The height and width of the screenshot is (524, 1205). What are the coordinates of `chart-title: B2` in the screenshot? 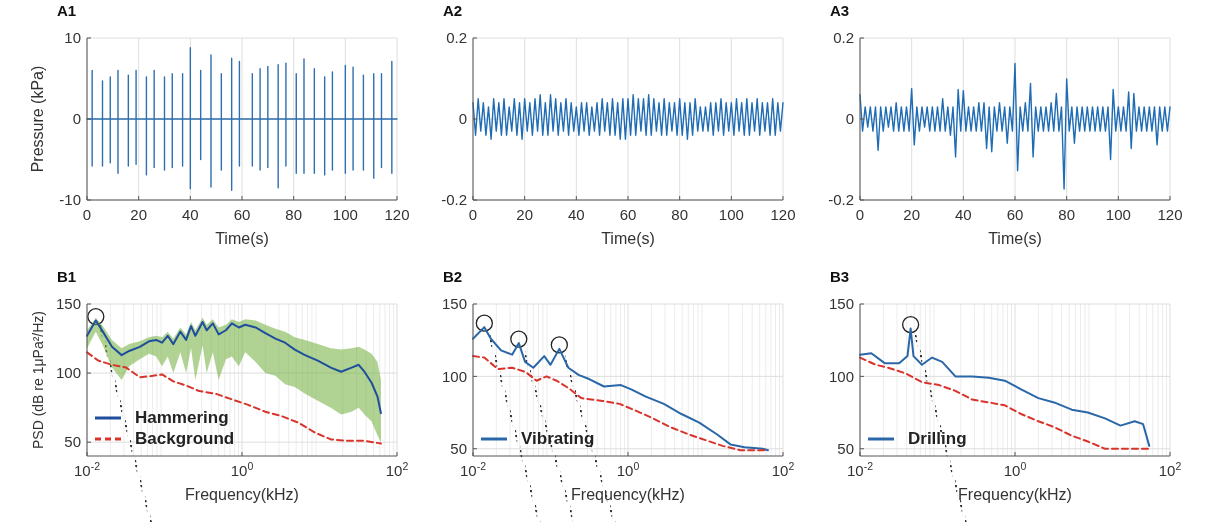 It's located at (453, 276).